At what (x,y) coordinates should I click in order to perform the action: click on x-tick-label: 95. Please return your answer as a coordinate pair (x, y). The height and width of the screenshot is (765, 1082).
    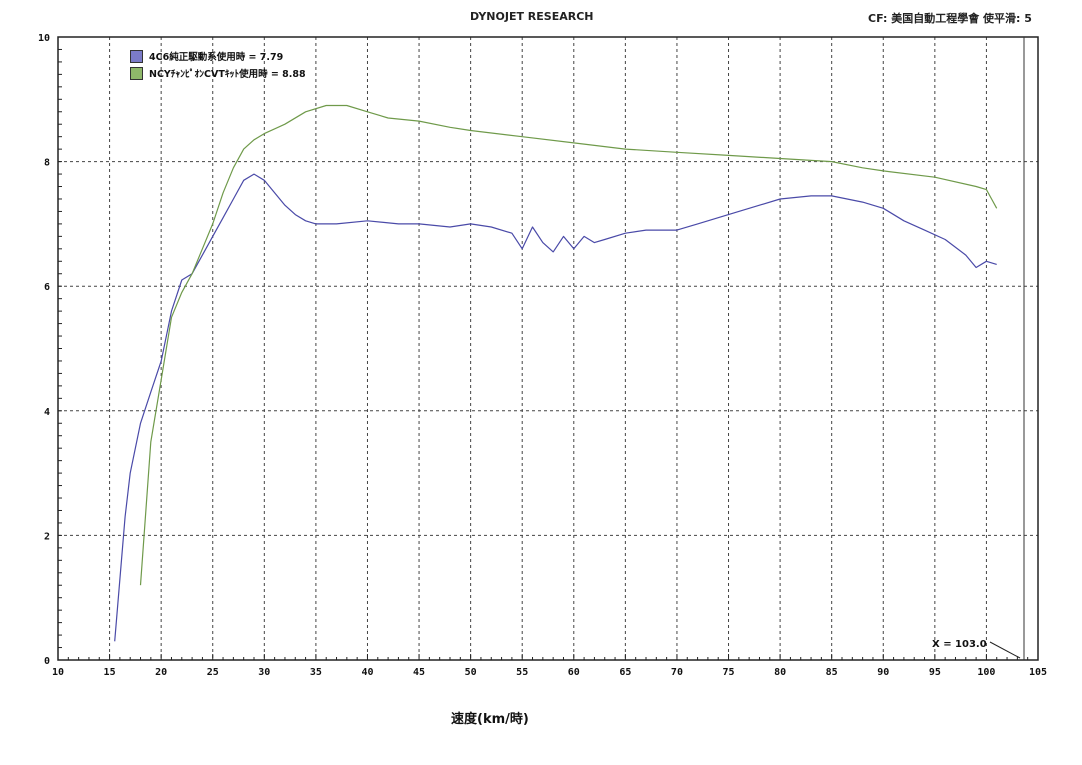
    Looking at the image, I should click on (935, 672).